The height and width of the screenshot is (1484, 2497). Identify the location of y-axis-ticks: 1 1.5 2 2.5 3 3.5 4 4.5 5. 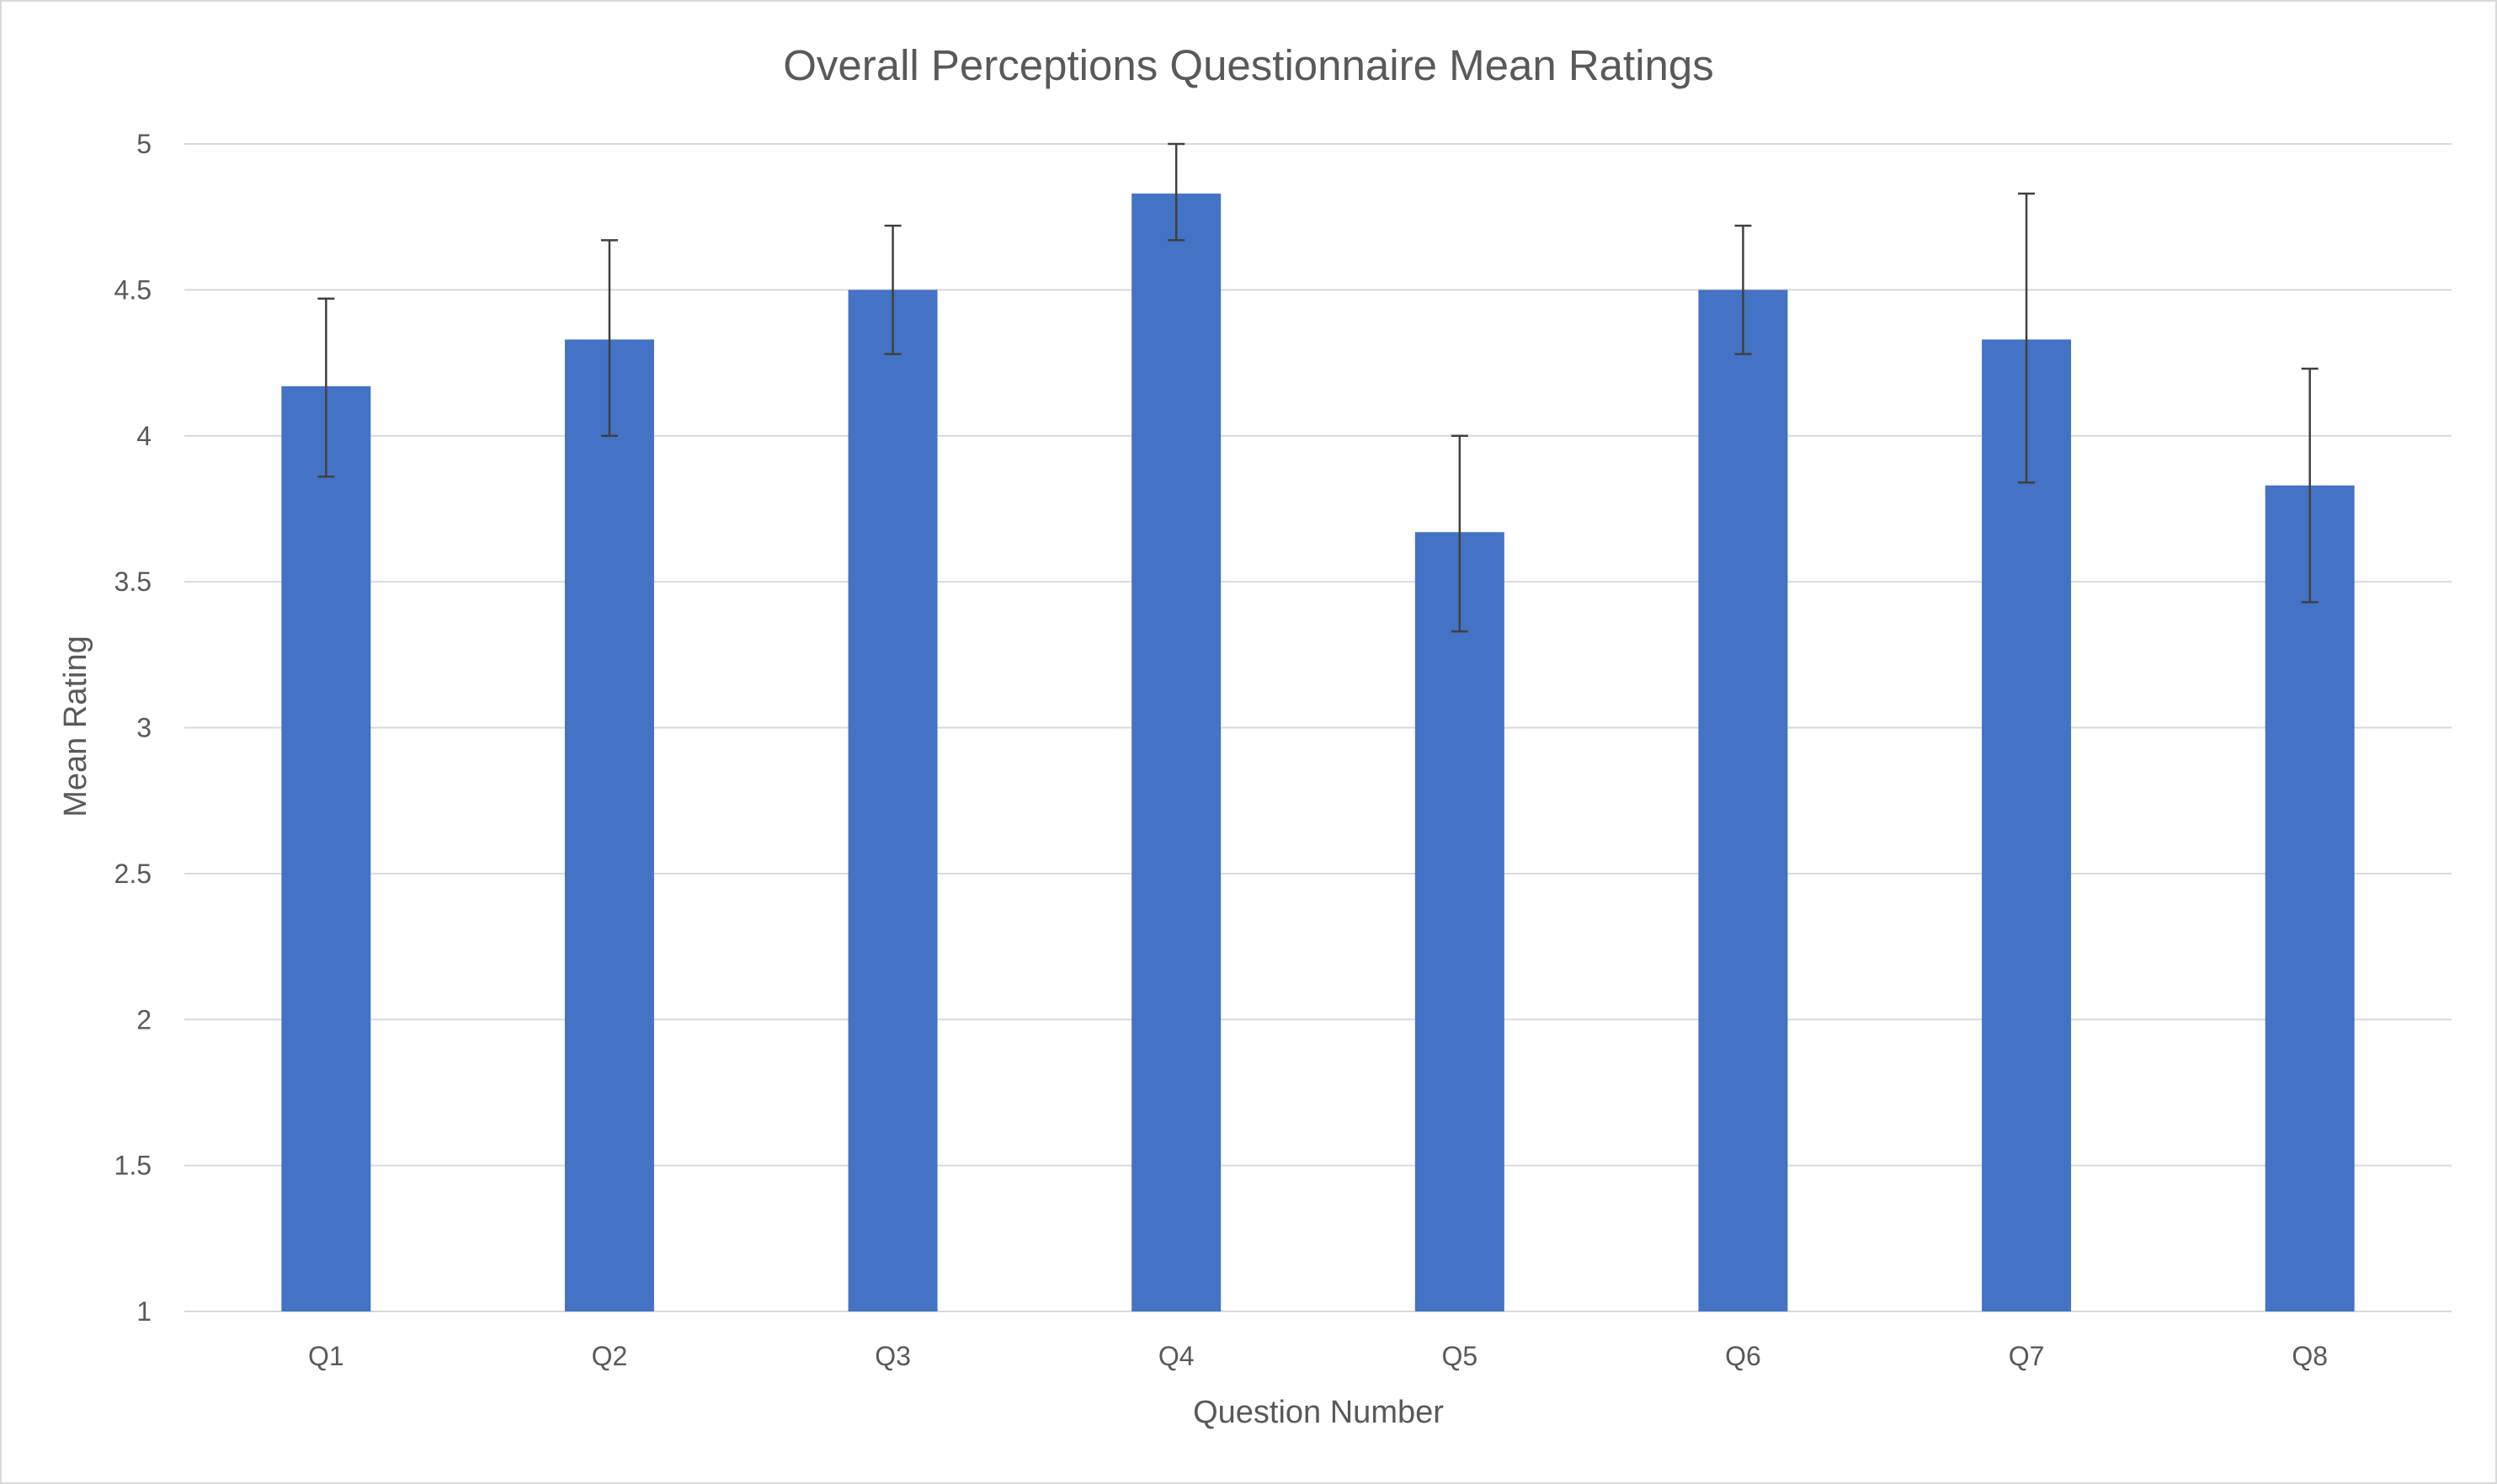
(133, 728).